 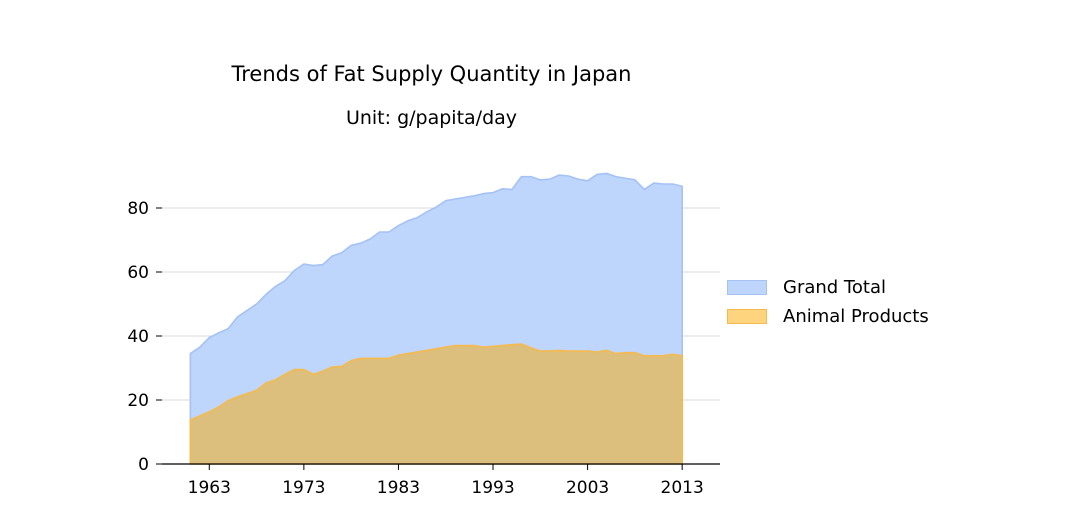 What do you see at coordinates (138, 209) in the screenshot?
I see `y-tick-label-80: 80` at bounding box center [138, 209].